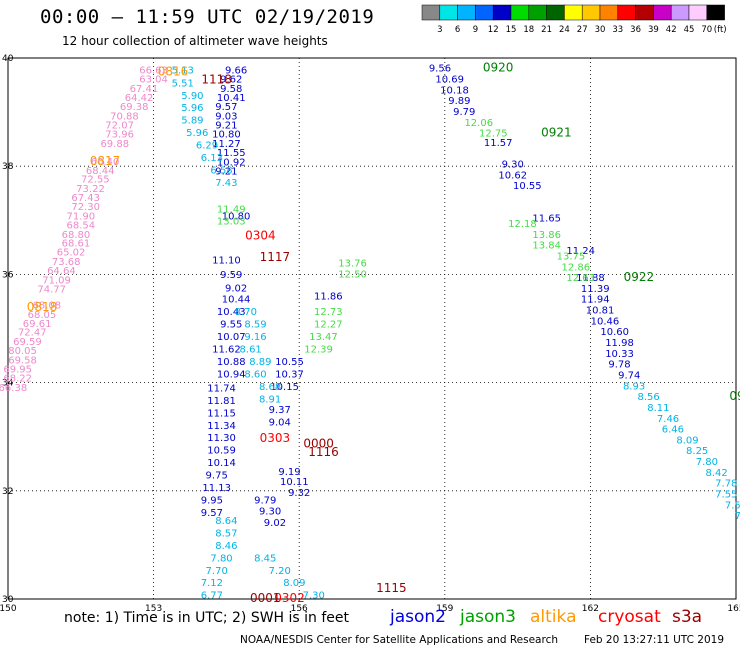 The height and width of the screenshot is (650, 740). I want to click on data-point-s3a: 7.12, so click(212, 583).